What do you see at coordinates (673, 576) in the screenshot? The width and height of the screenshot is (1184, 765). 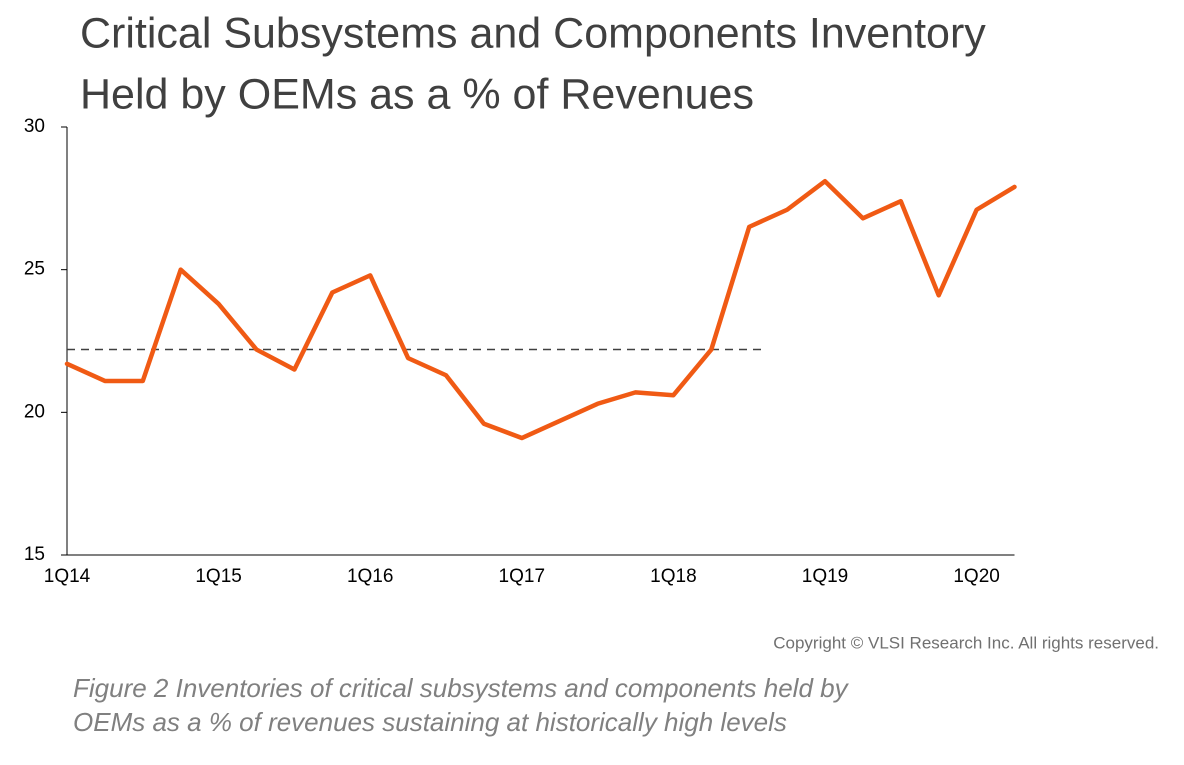 I see `x-tick-label: 1Q18` at bounding box center [673, 576].